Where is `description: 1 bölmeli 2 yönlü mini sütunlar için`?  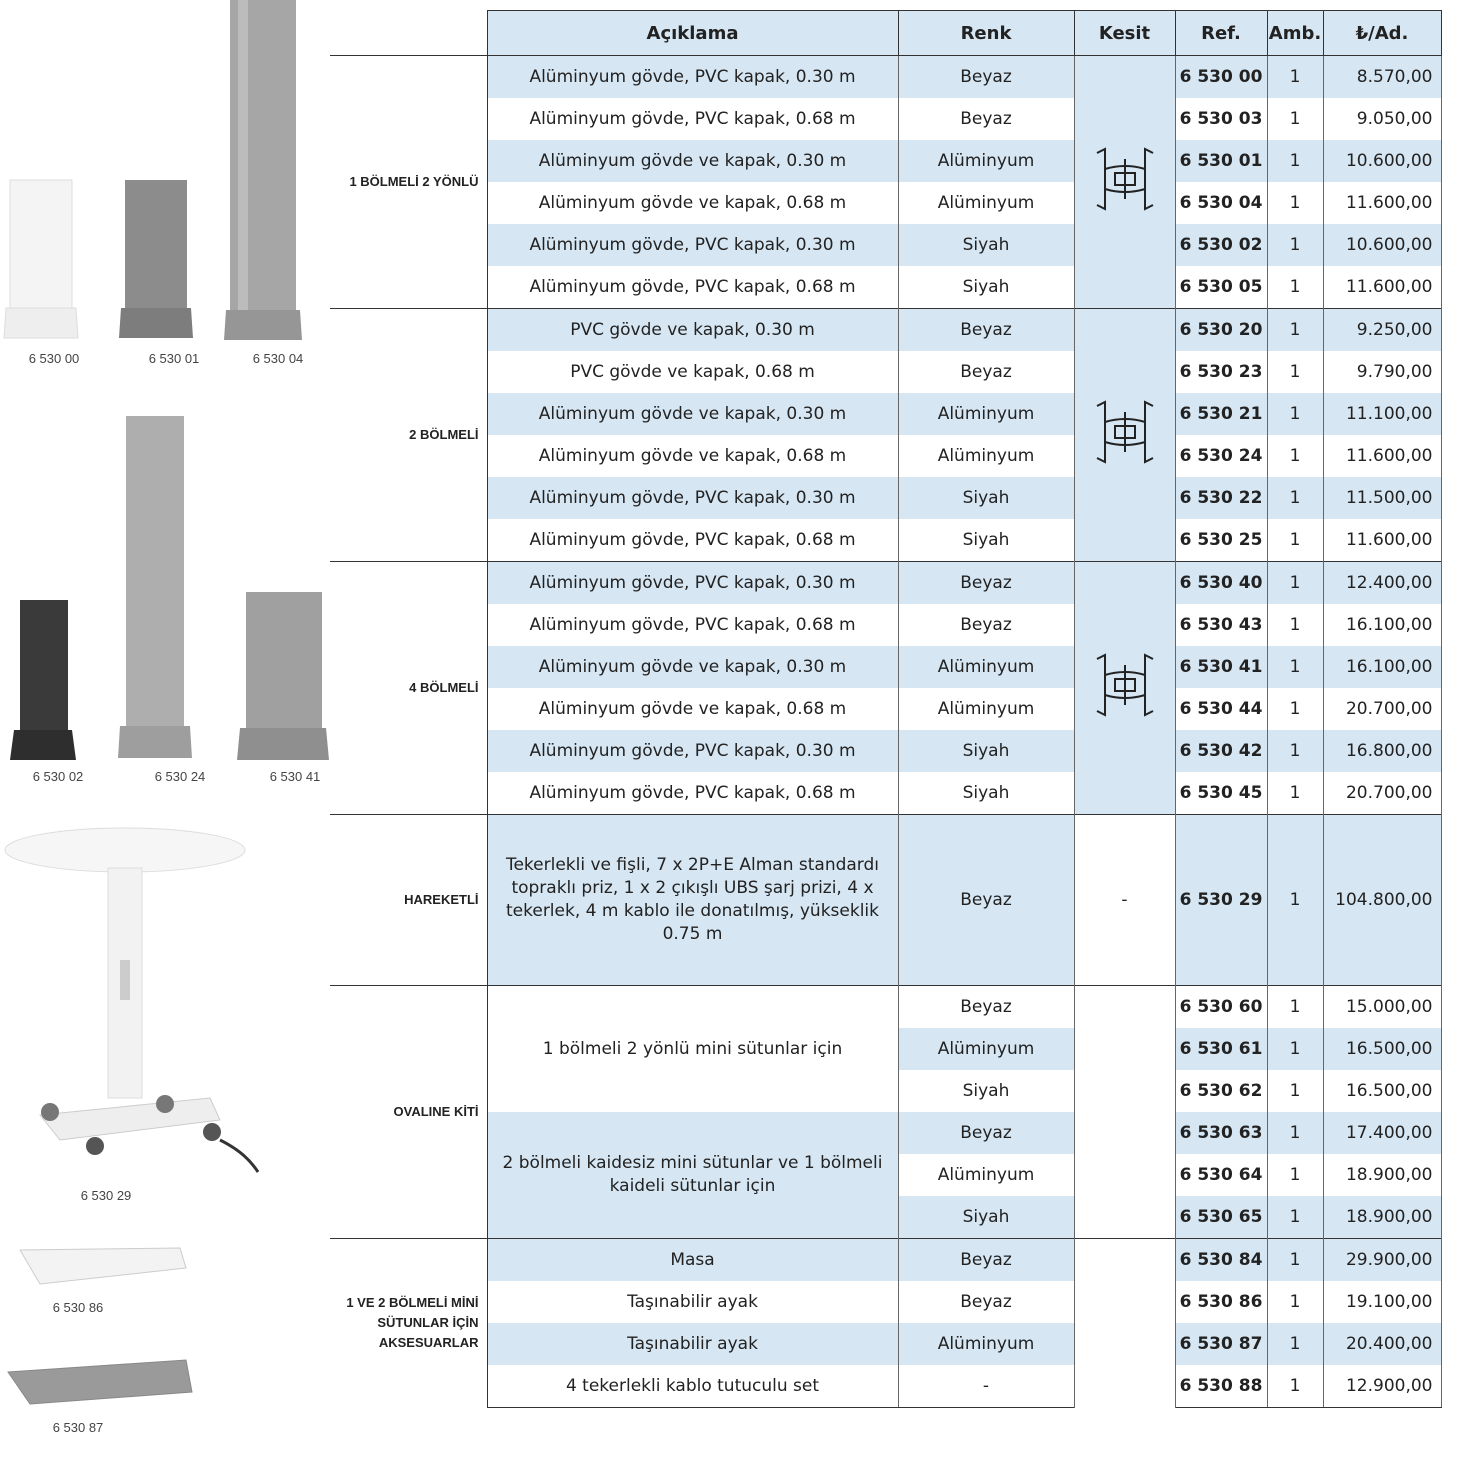 description: 1 bölmeli 2 yönlü mini sütunlar için is located at coordinates (692, 1048).